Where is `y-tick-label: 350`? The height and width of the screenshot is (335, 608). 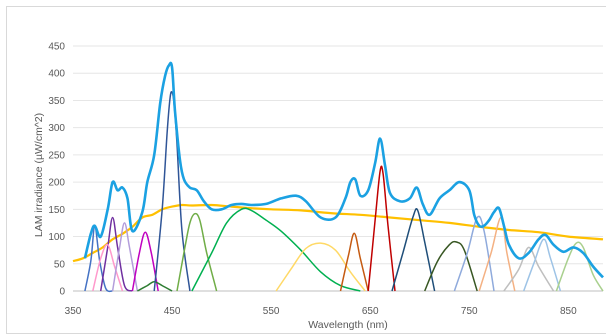 y-tick-label: 350 is located at coordinates (56, 101).